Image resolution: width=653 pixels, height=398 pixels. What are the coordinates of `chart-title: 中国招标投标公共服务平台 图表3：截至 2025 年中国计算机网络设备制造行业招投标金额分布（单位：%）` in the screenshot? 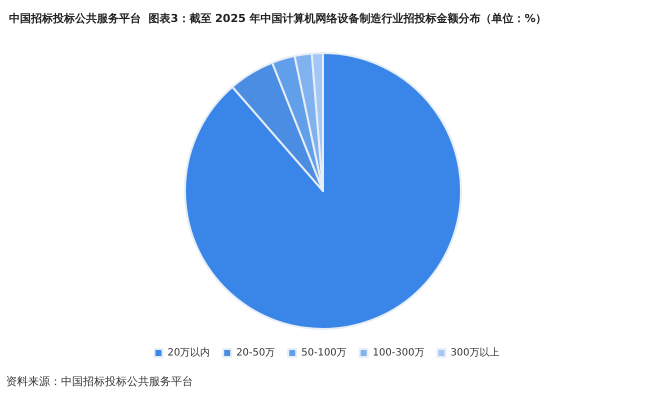 It's located at (278, 18).